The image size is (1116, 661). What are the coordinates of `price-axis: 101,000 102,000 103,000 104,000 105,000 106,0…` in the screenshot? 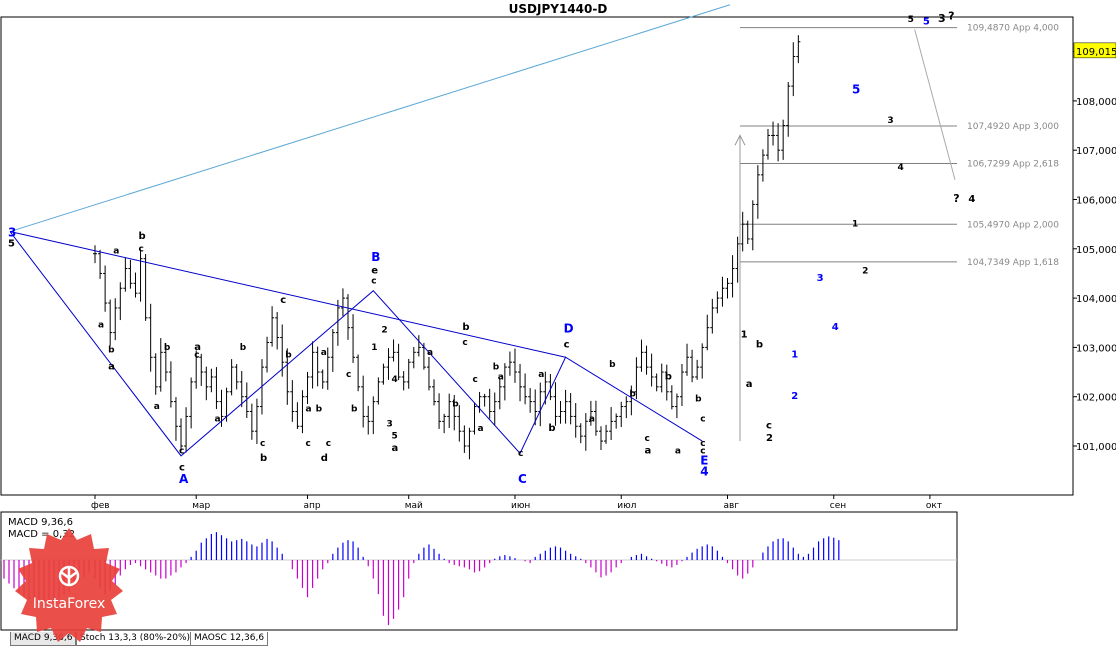 It's located at (1094, 250).